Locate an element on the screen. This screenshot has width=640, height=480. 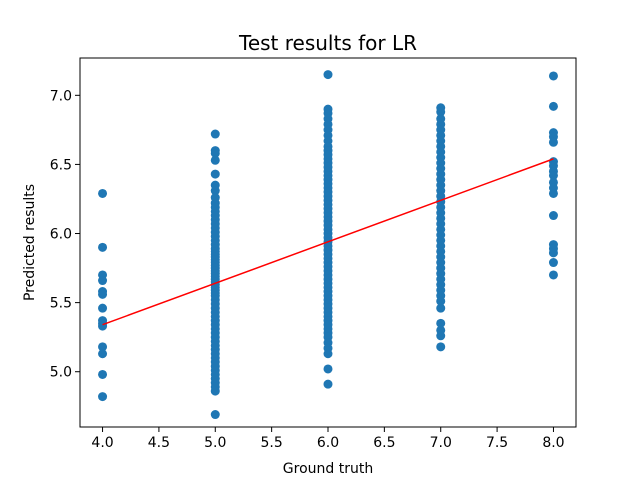
y-axis: 5.0 5.5 6.0 6.5 7.0 is located at coordinates (65, 234).